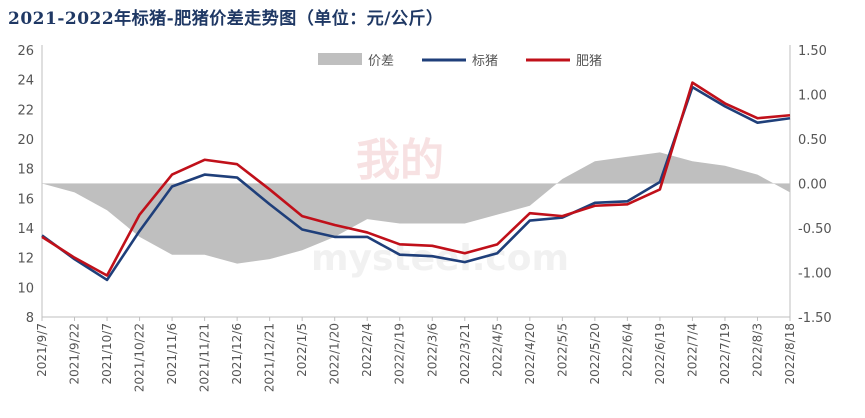 This screenshot has height=418, width=865. I want to click on y-left-tick-label: 14, so click(25, 229).